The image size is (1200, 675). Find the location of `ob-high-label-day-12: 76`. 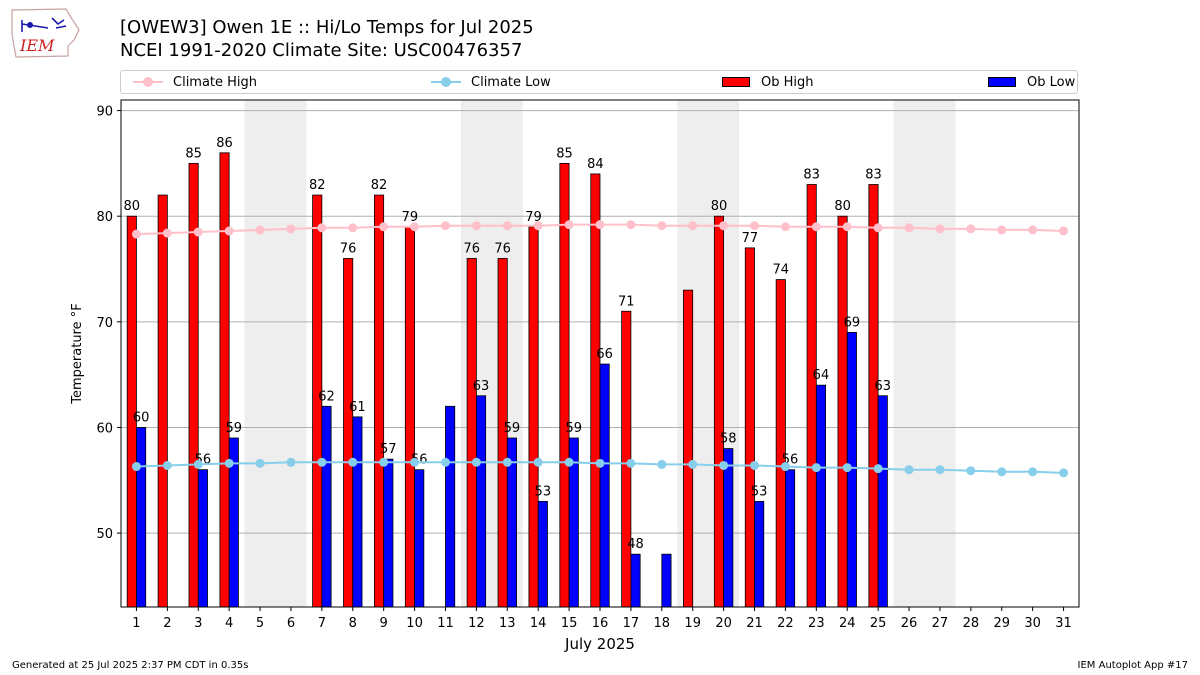

ob-high-label-day-12: 76 is located at coordinates (471, 248).